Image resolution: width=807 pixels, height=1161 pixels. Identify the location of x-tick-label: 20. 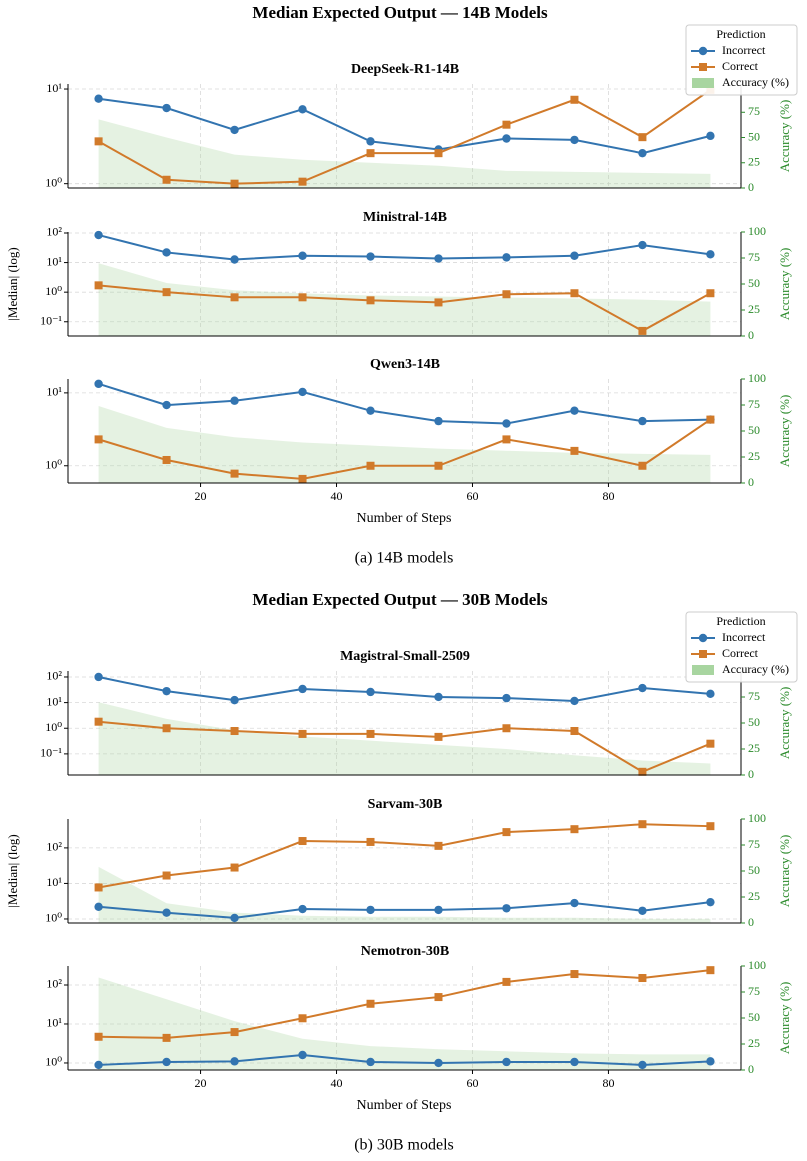
(201, 496).